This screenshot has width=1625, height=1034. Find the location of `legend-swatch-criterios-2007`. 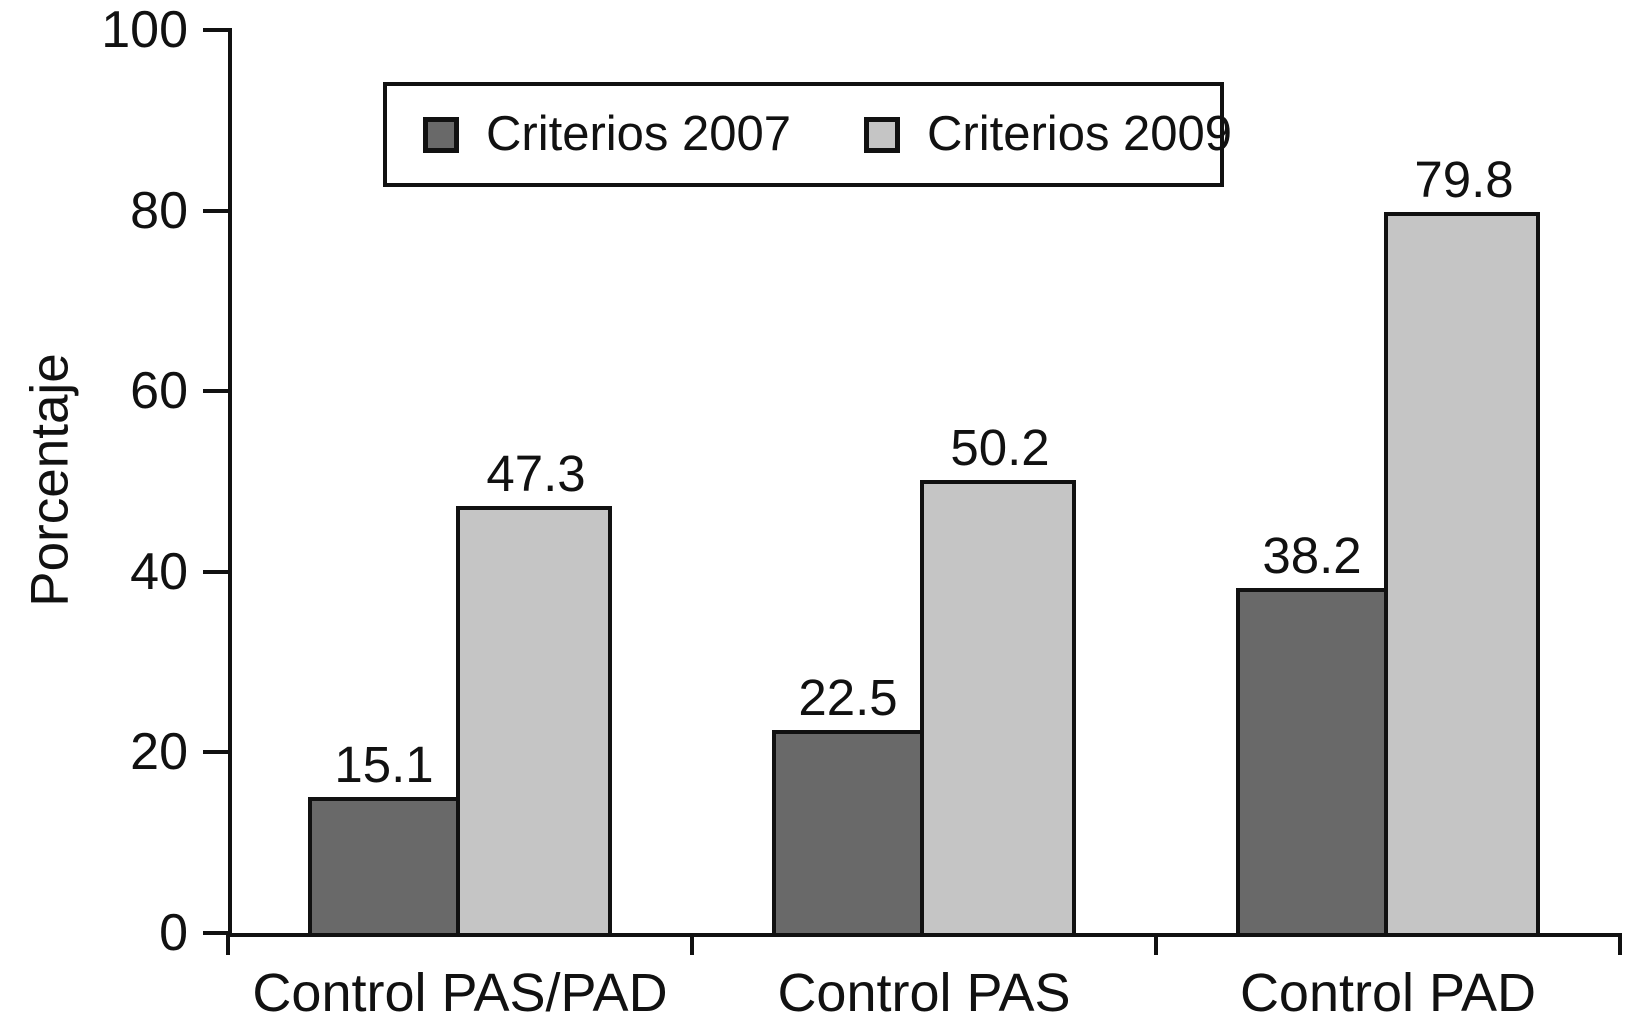

legend-swatch-criterios-2007 is located at coordinates (441, 134).